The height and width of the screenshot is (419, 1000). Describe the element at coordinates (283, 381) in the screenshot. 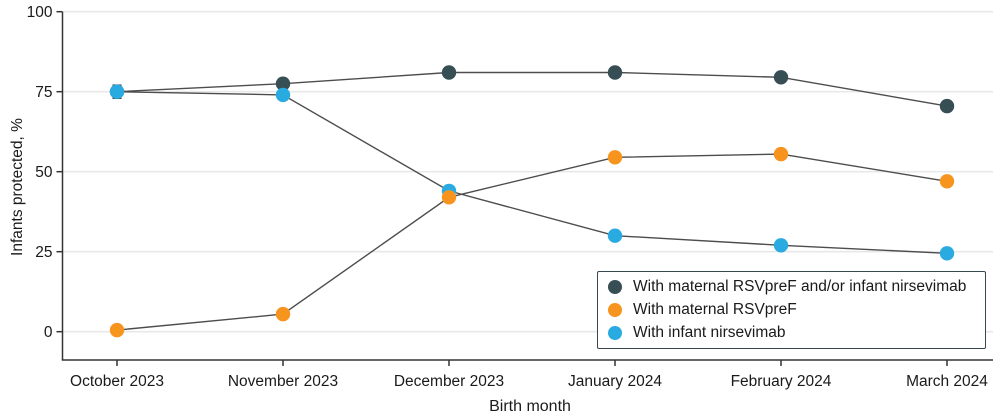

I see `x-tick-label: November 2023` at that location.